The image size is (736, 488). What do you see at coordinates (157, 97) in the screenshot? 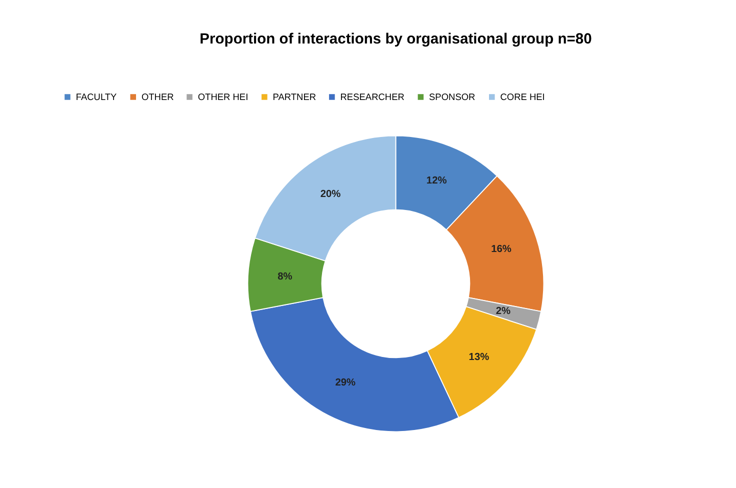
I see `legend-label: OTHER` at bounding box center [157, 97].